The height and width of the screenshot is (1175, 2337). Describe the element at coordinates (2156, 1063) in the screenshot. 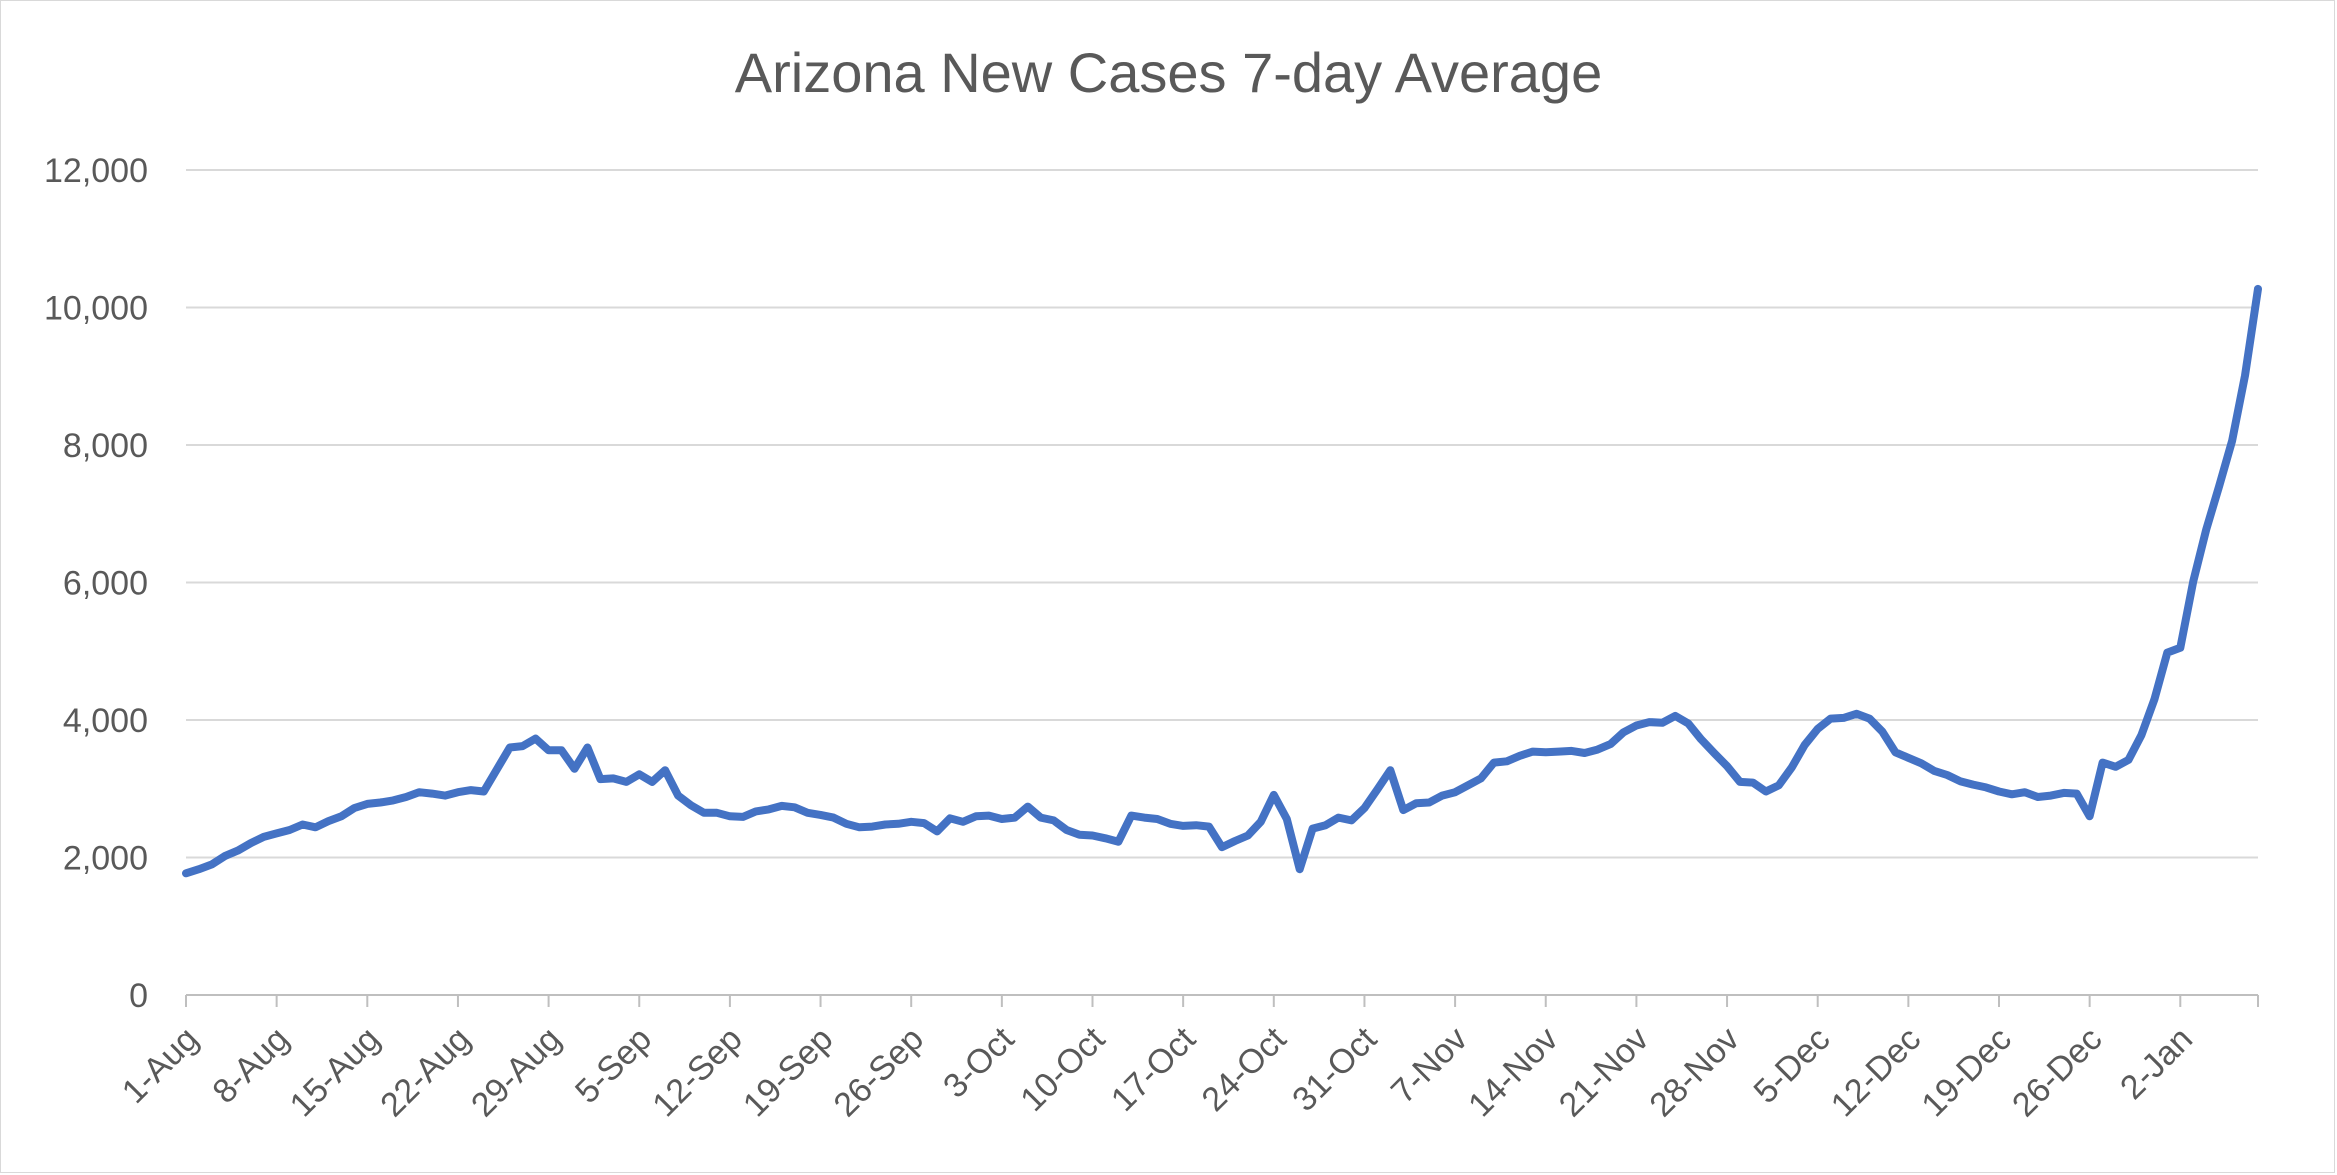

I see `x-tick-label: 2-Jan` at that location.